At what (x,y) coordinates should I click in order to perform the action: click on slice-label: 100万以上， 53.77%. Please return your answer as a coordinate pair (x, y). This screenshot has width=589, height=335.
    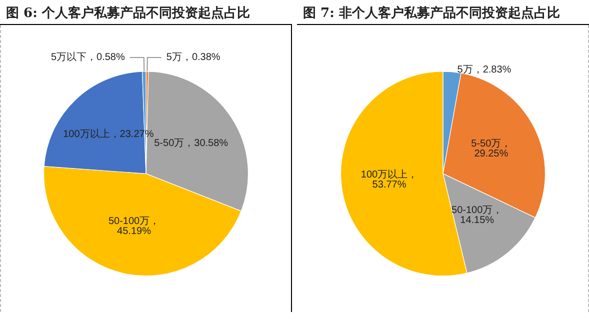
    Looking at the image, I should click on (389, 179).